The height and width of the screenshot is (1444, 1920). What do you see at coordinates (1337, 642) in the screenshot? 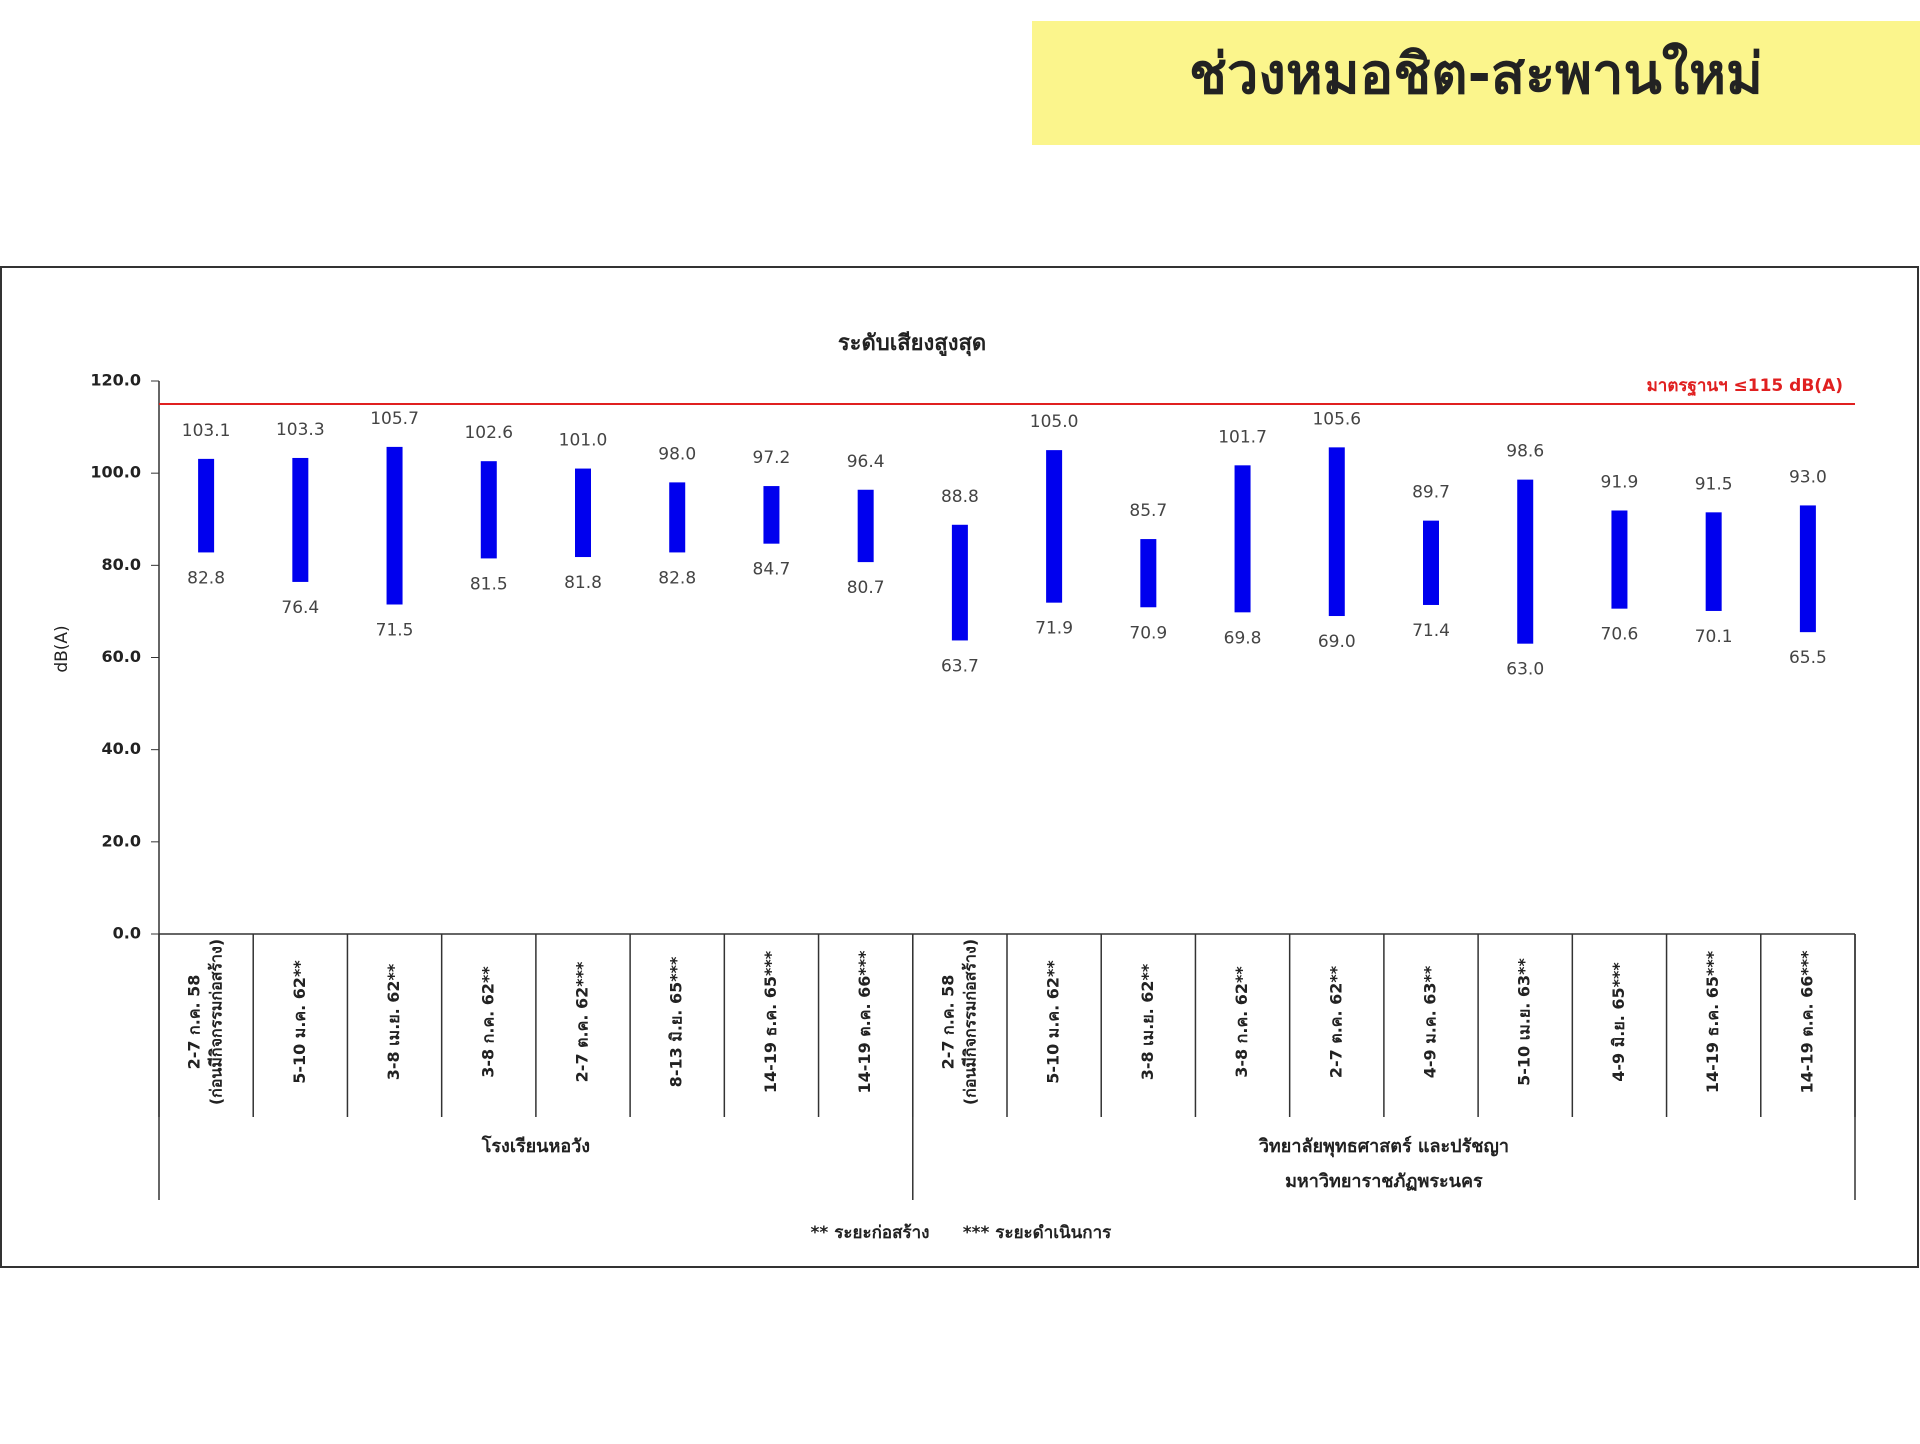
I see `min-label: 69.0` at bounding box center [1337, 642].